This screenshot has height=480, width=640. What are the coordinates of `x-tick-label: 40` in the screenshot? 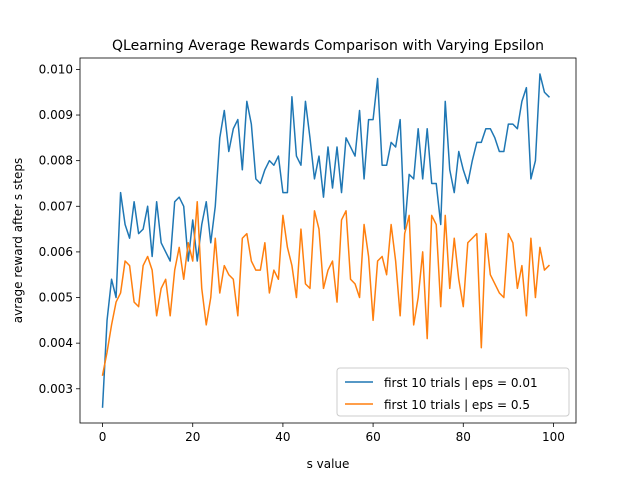 It's located at (282, 437).